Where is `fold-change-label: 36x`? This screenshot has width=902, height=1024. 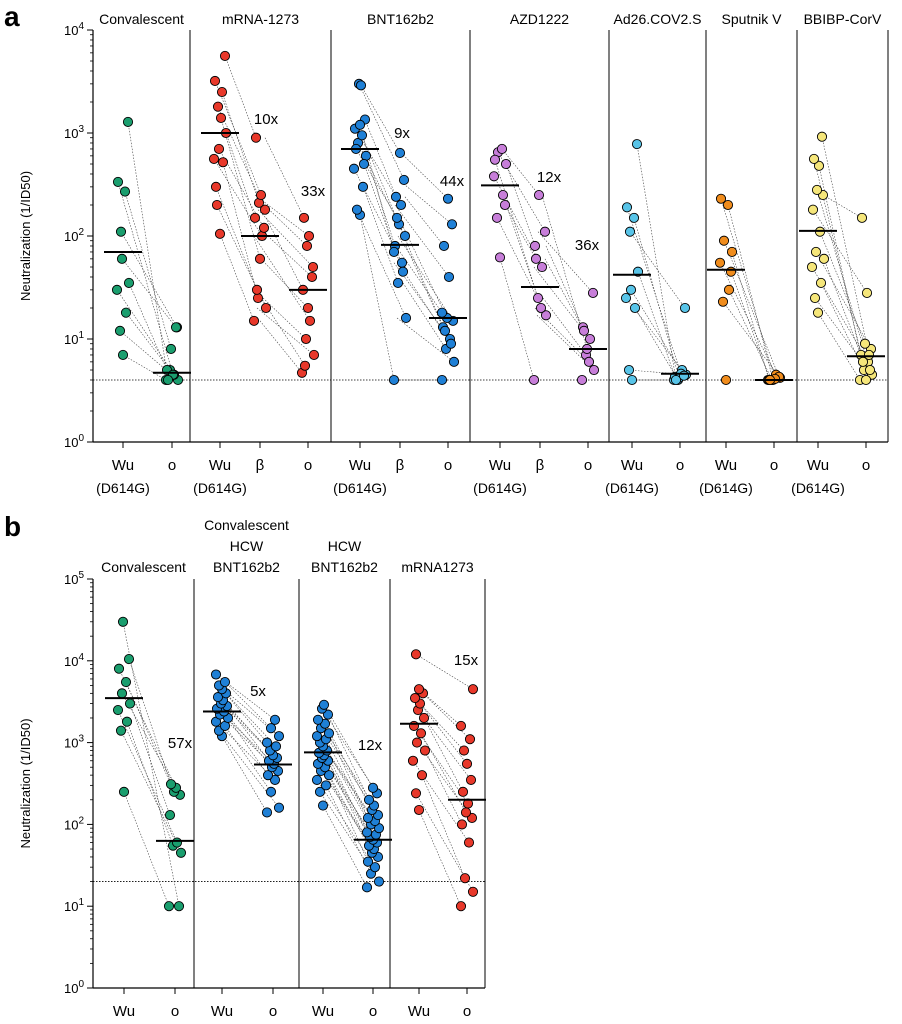
fold-change-label: 36x is located at coordinates (587, 245).